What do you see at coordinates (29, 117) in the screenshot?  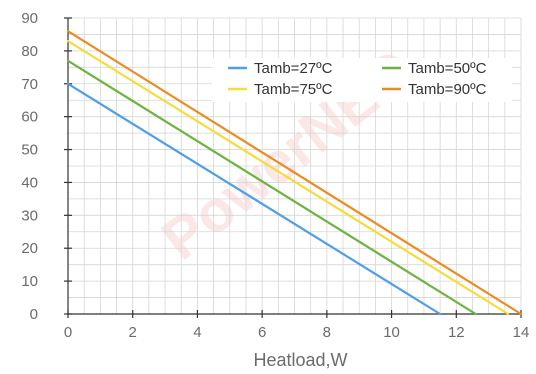 I see `y-tick-label: 60` at bounding box center [29, 117].